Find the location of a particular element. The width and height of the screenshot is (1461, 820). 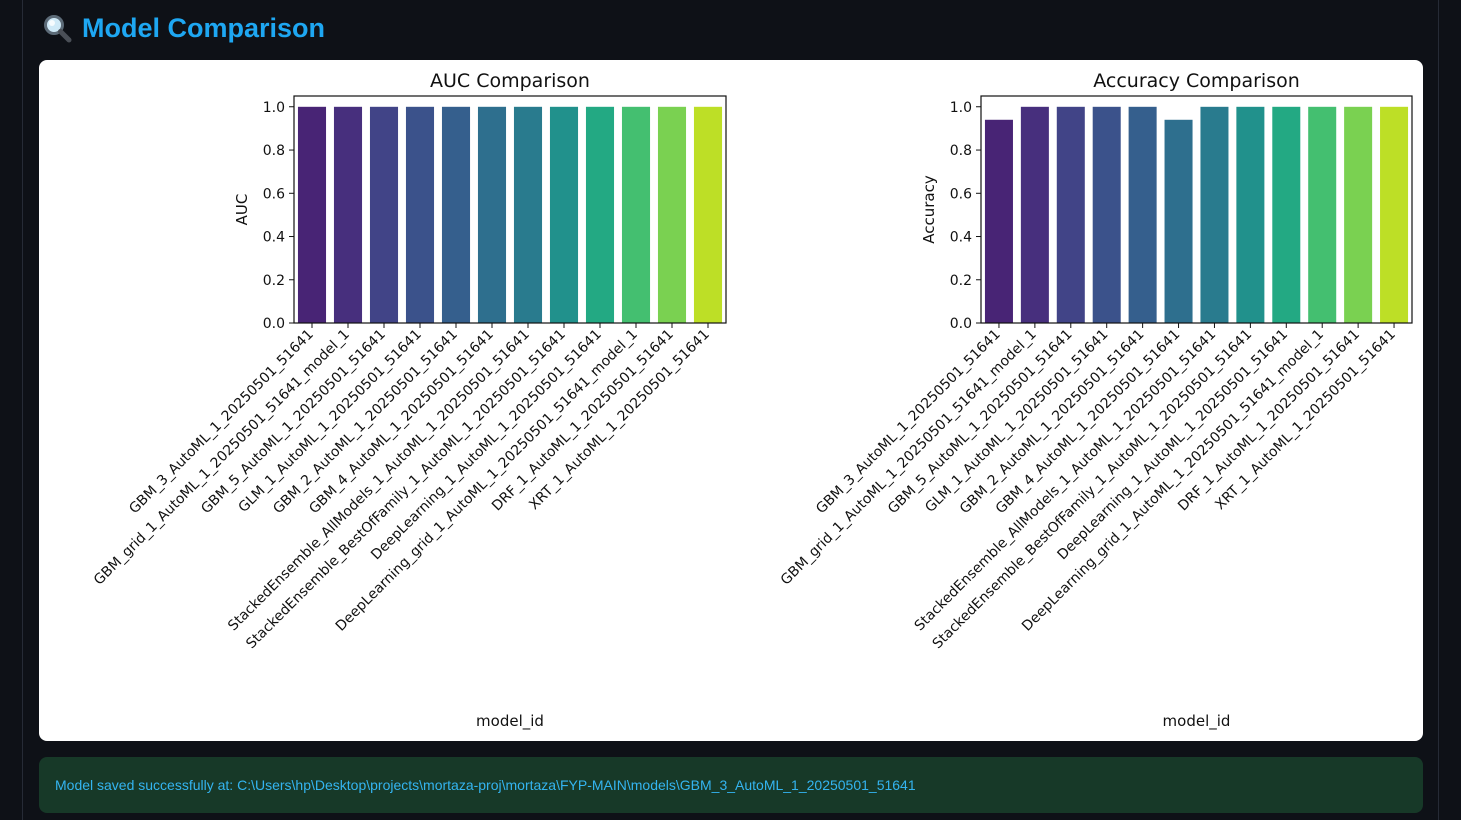

chart-title: AUC Comparison is located at coordinates (510, 81).